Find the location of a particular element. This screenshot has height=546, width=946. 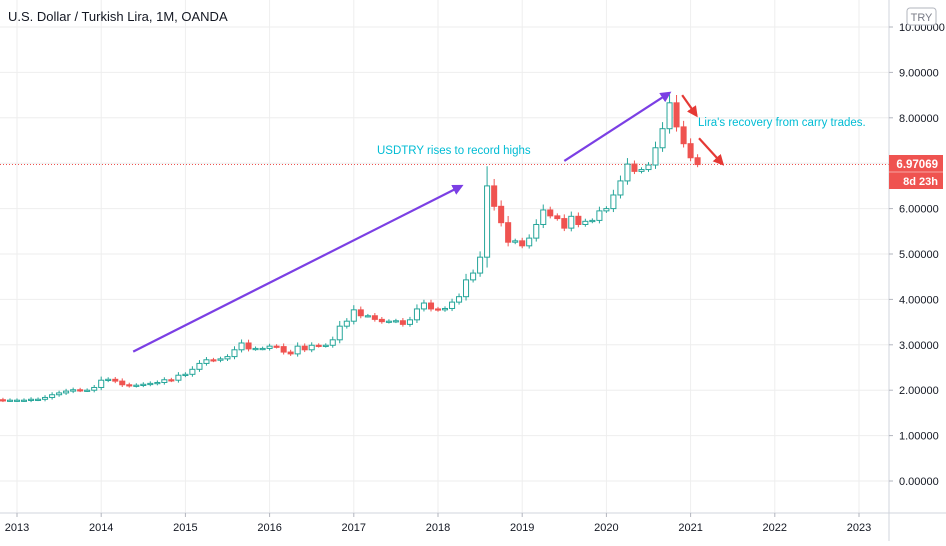

y-axis-label: 9.00000 is located at coordinates (919, 73).